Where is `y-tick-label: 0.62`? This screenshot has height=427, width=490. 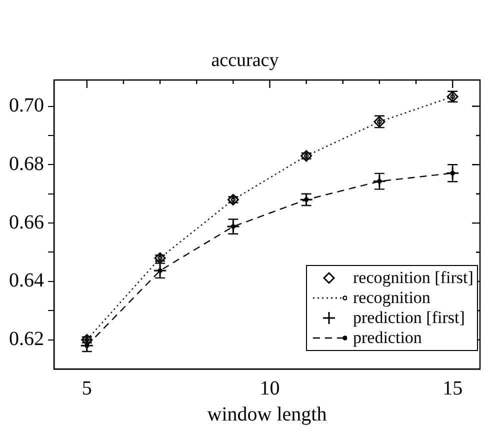
y-tick-label: 0.62 is located at coordinates (26, 339).